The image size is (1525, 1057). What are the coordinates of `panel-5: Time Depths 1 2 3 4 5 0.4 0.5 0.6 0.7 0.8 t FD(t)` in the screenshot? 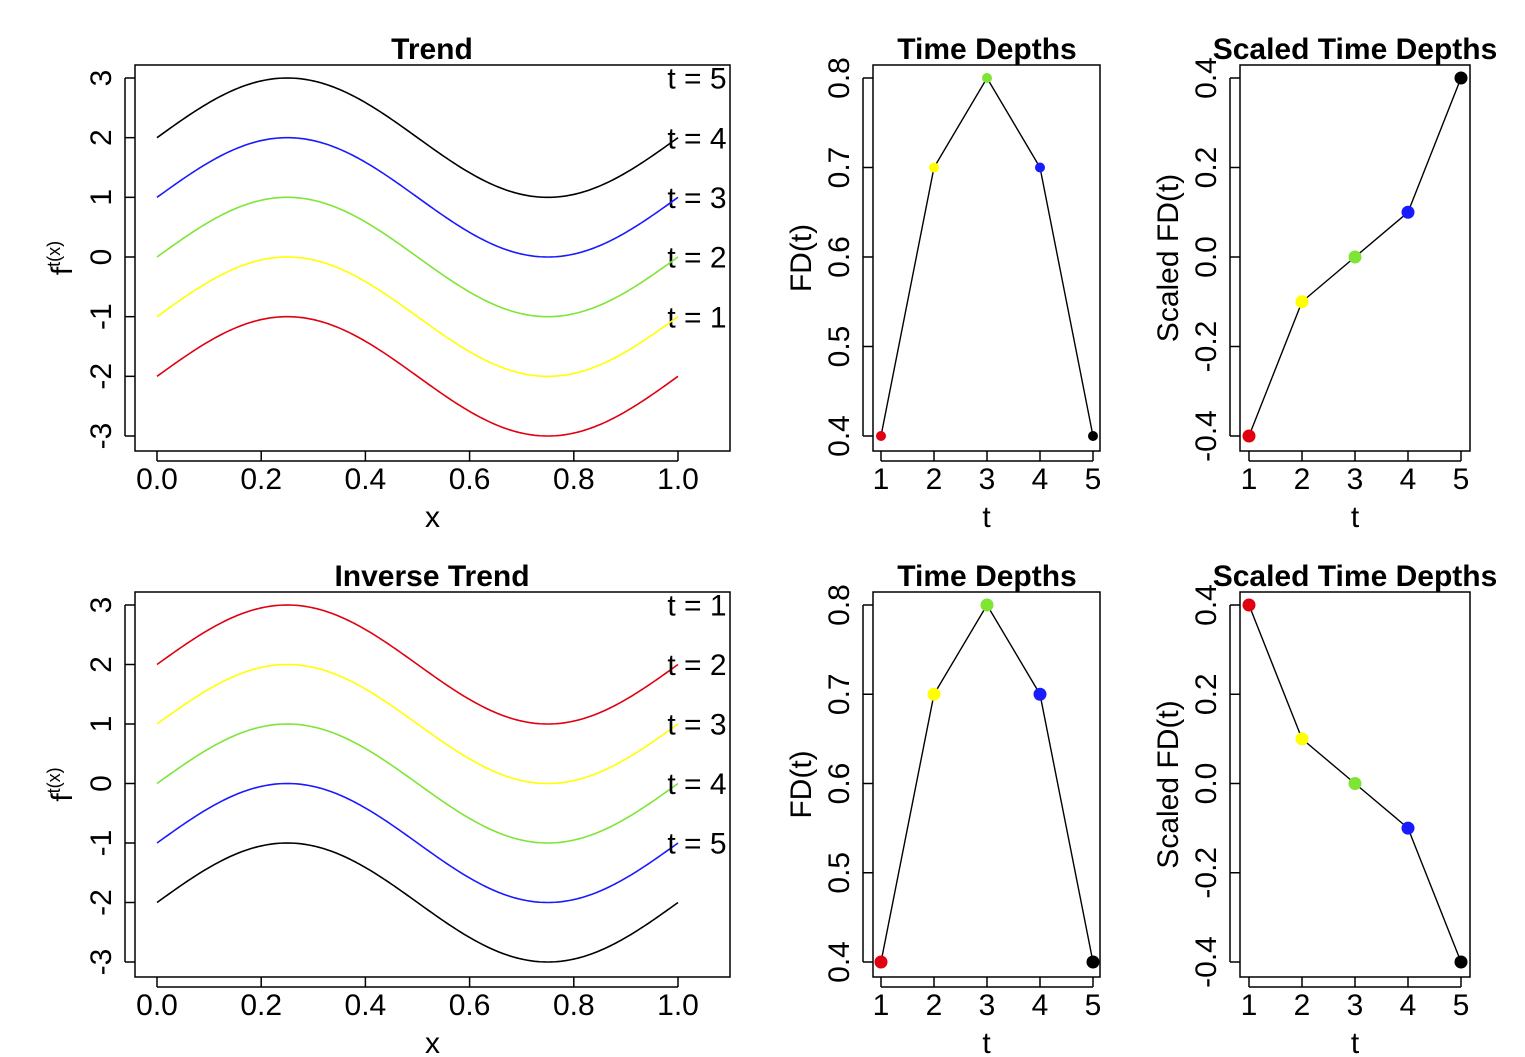 It's located at (943, 808).